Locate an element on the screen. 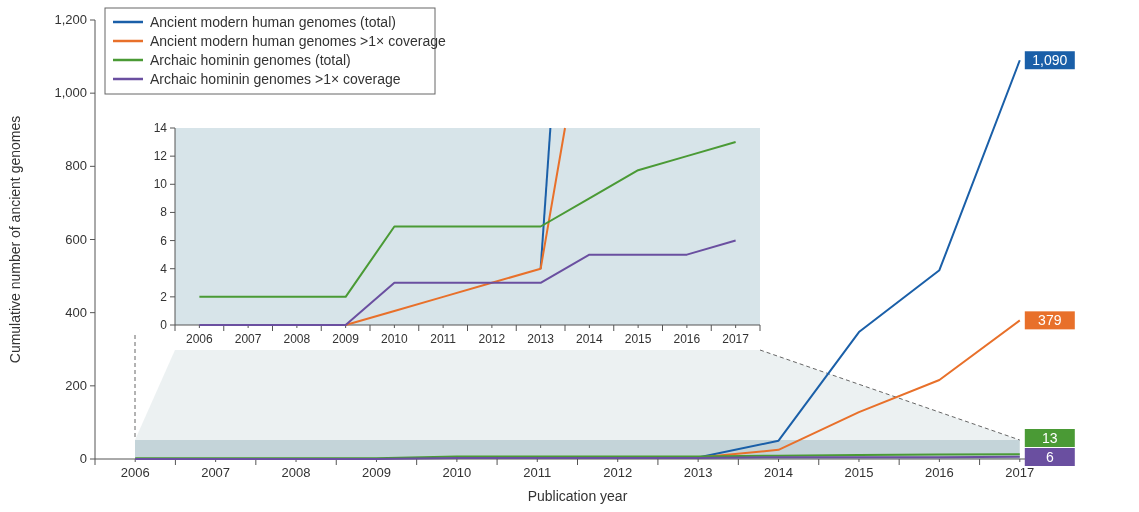 This screenshot has height=512, width=1139. data-label: 1,090 is located at coordinates (1050, 60).